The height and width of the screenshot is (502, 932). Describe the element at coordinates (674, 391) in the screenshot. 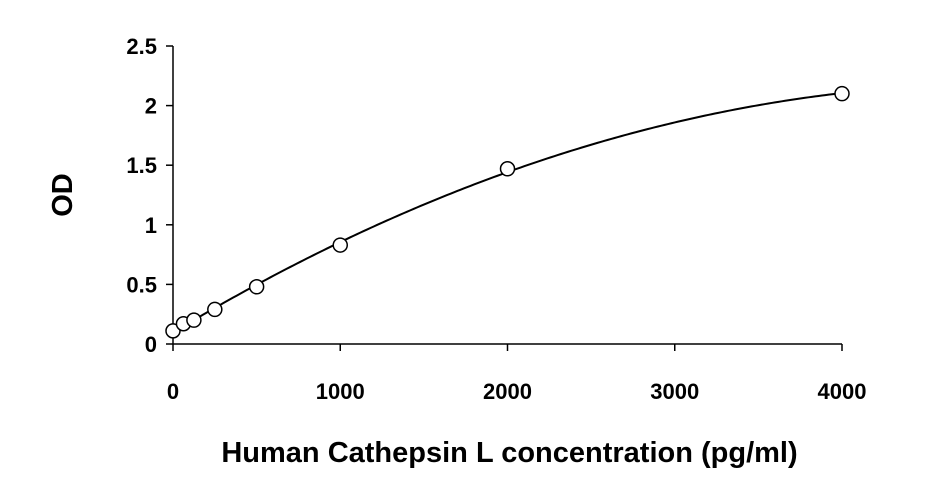

I see `x-tick-label: 3000` at that location.